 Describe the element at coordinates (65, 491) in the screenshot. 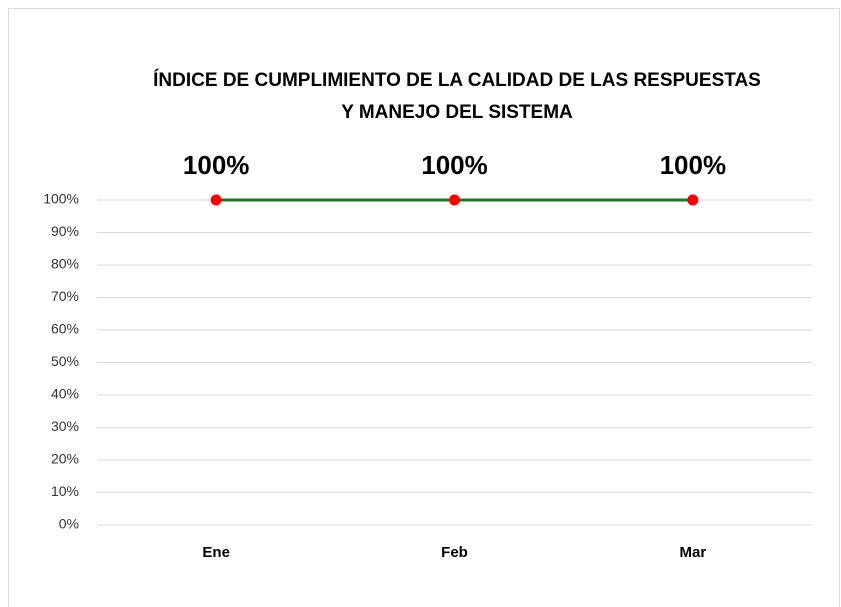

I see `y-tick-label: 10%` at that location.